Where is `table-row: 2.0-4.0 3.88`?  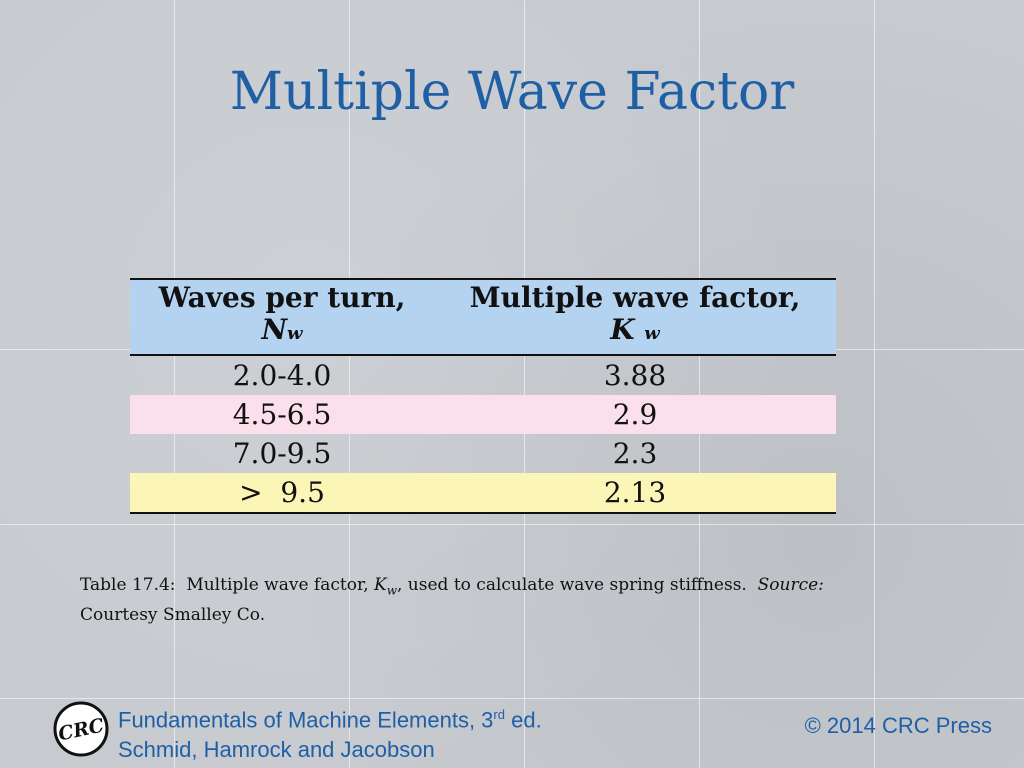
table-row: 2.0-4.0 3.88 is located at coordinates (483, 375).